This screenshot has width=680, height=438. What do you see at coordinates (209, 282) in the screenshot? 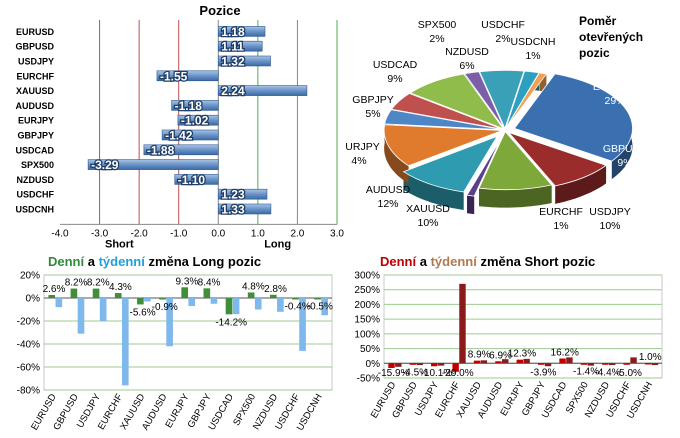
I see `data-label: 8.4%` at bounding box center [209, 282].